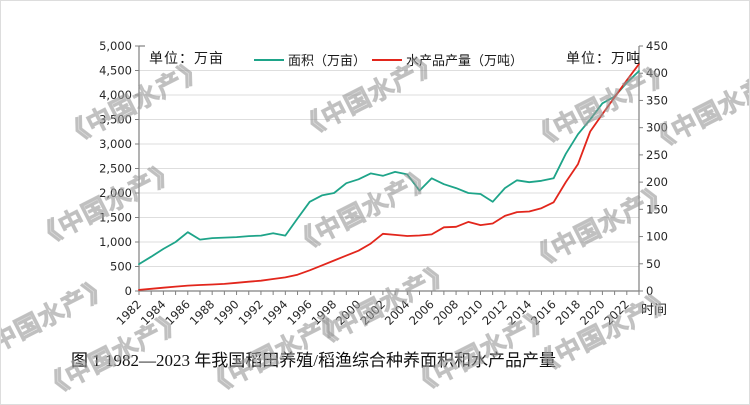 Image resolution: width=750 pixels, height=405 pixels. Describe the element at coordinates (115, 71) in the screenshot. I see `svg-text: 4,500` at that location.